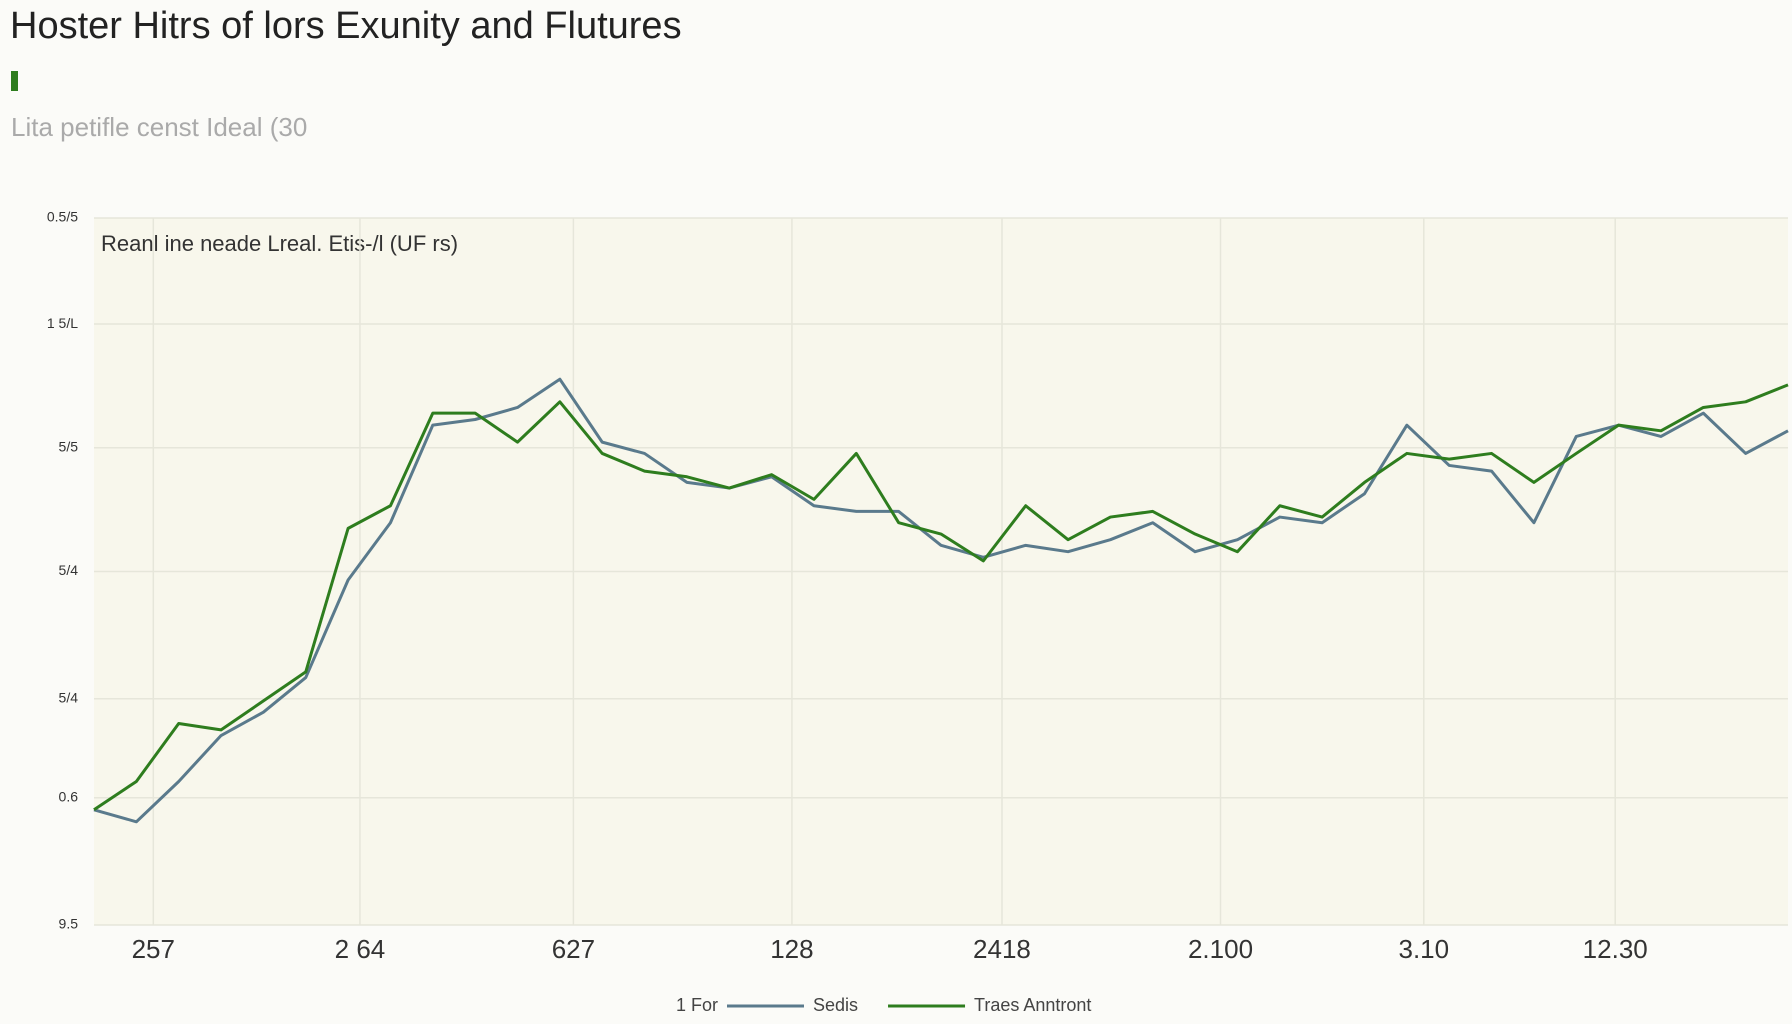 The width and height of the screenshot is (1792, 1024). I want to click on legend-title: 1 For, so click(697, 1005).